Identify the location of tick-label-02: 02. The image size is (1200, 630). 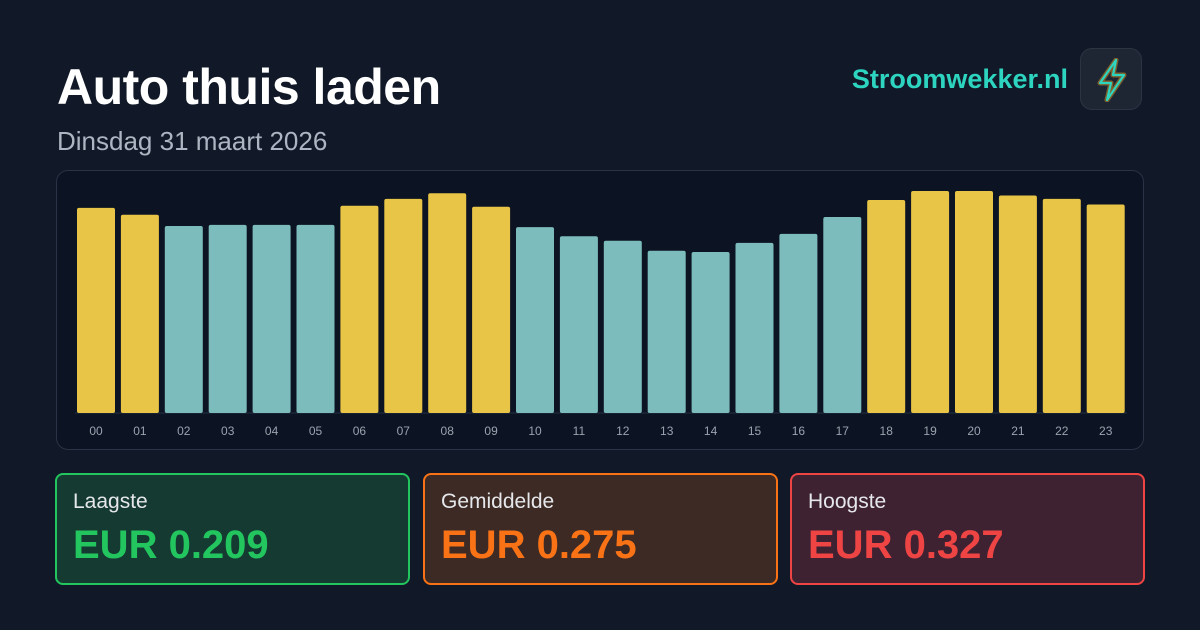
(184, 431).